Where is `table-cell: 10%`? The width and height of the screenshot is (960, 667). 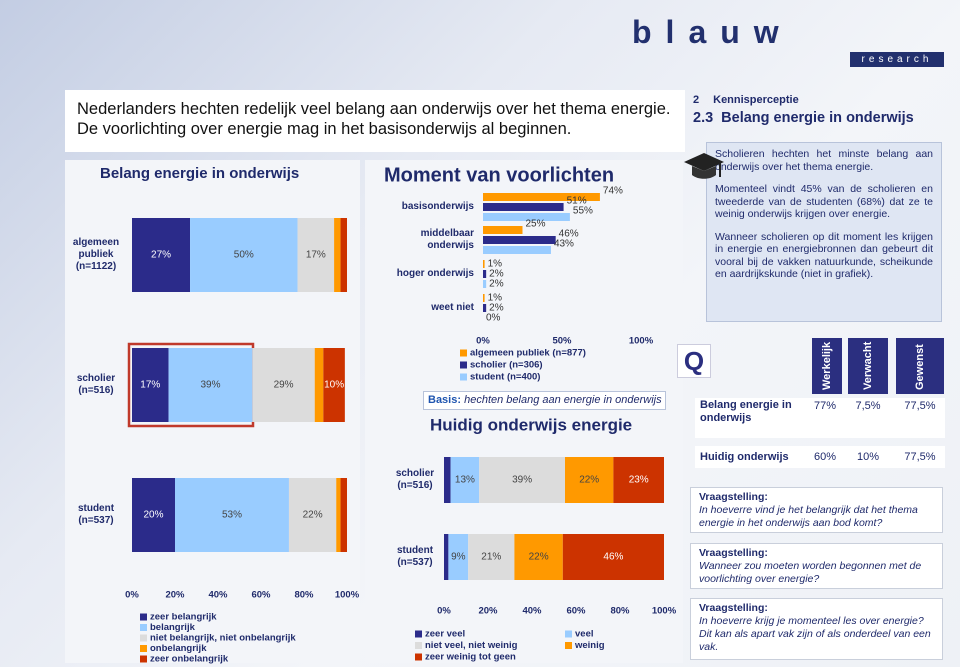 table-cell: 10% is located at coordinates (868, 457).